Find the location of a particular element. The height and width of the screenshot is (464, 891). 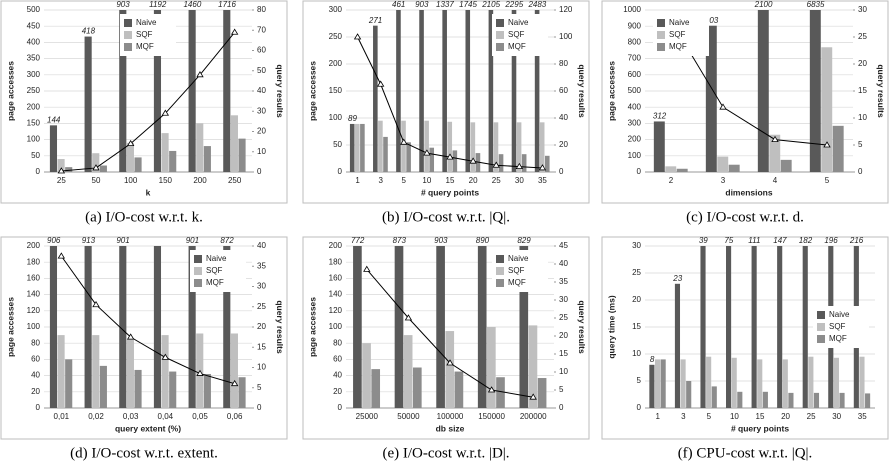

x-tick-label: 50000 is located at coordinates (408, 416).